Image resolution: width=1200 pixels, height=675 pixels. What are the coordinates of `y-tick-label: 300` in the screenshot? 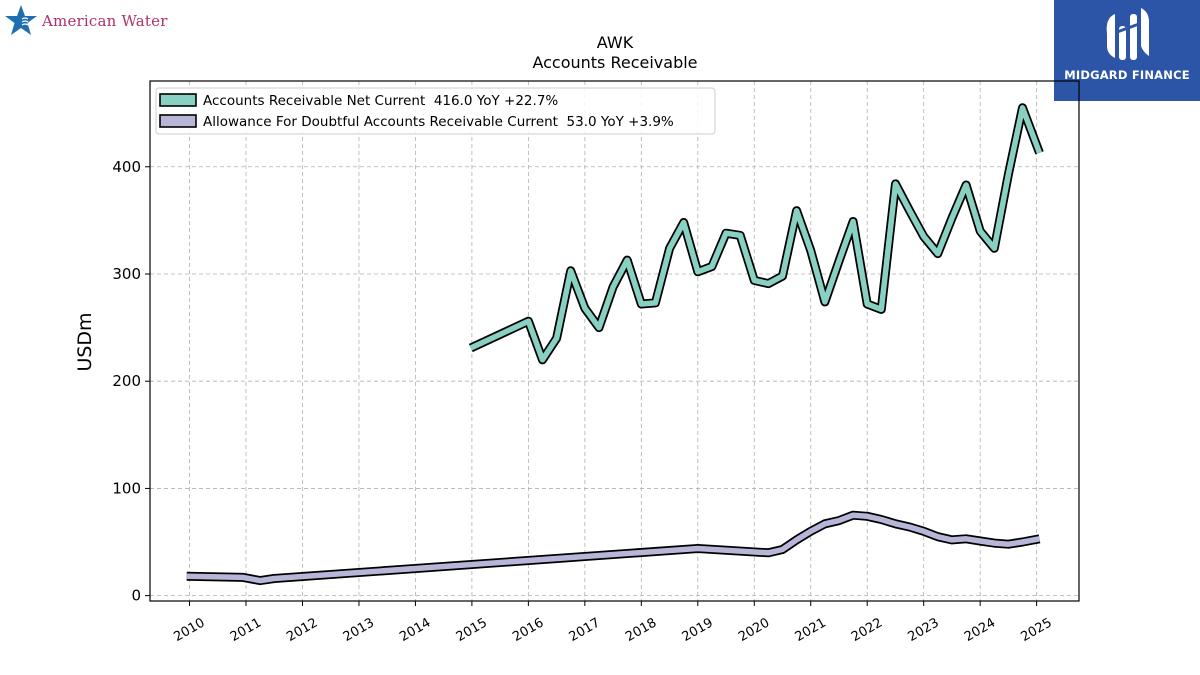 It's located at (126, 274).